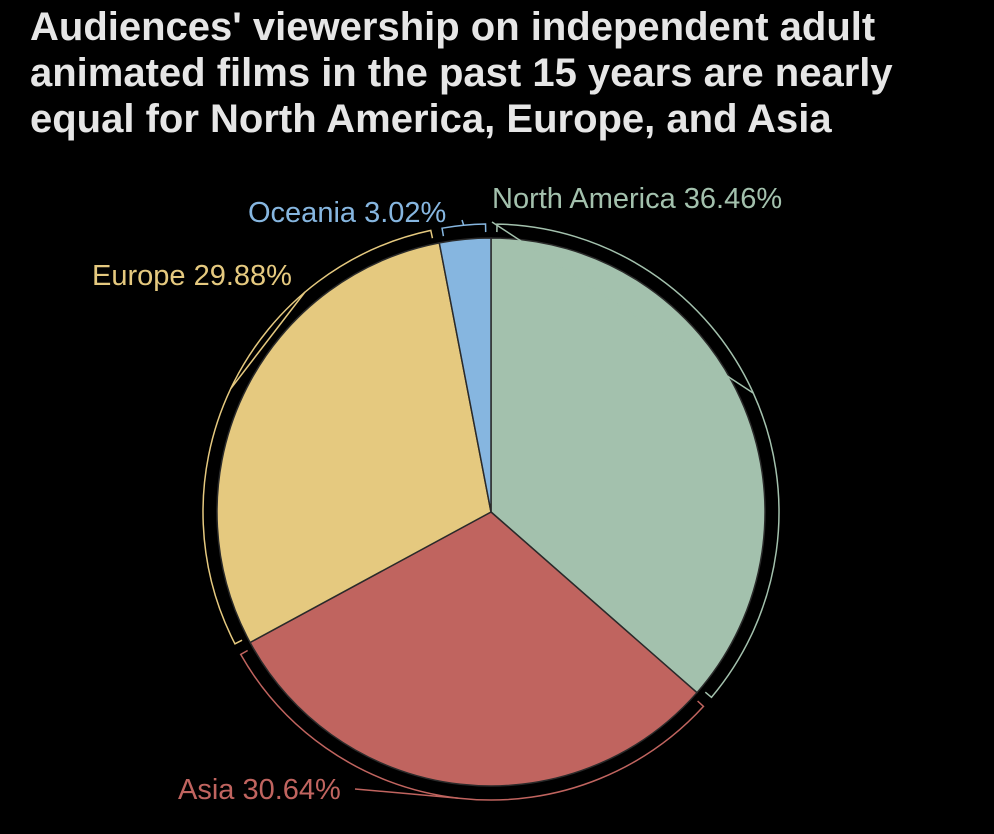 The height and width of the screenshot is (834, 994). I want to click on pie-slice-oceania, so click(465, 375).